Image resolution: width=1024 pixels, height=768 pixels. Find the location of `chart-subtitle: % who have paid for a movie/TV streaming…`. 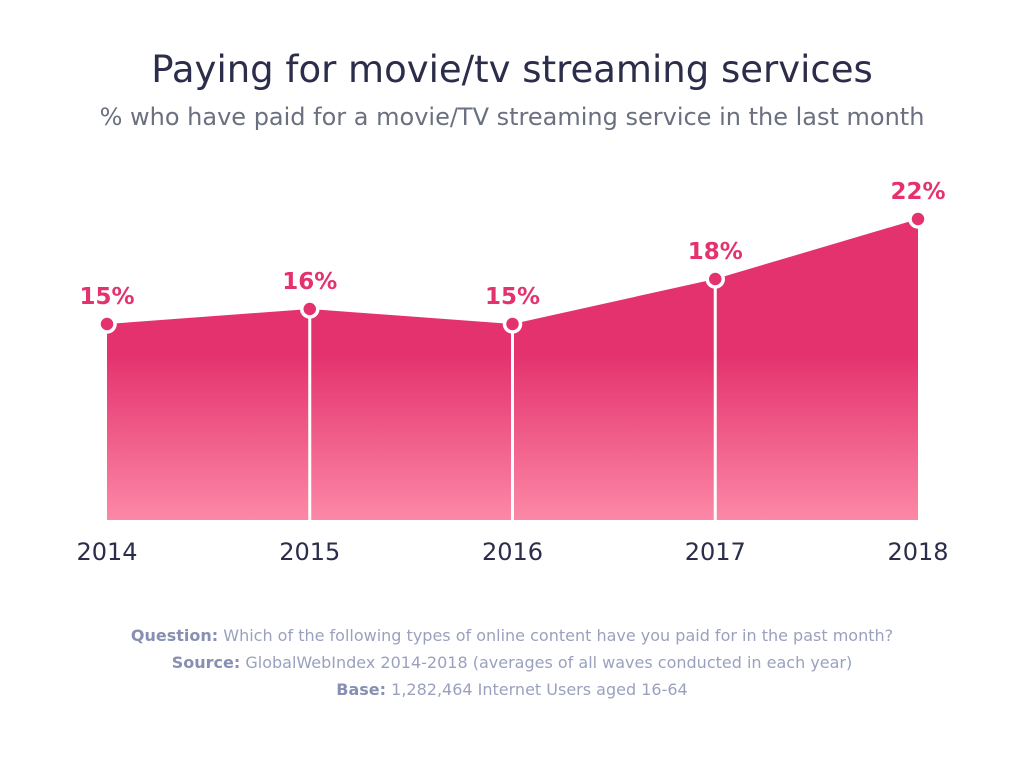

chart-subtitle: % who have paid for a movie/TV streaming… is located at coordinates (512, 117).